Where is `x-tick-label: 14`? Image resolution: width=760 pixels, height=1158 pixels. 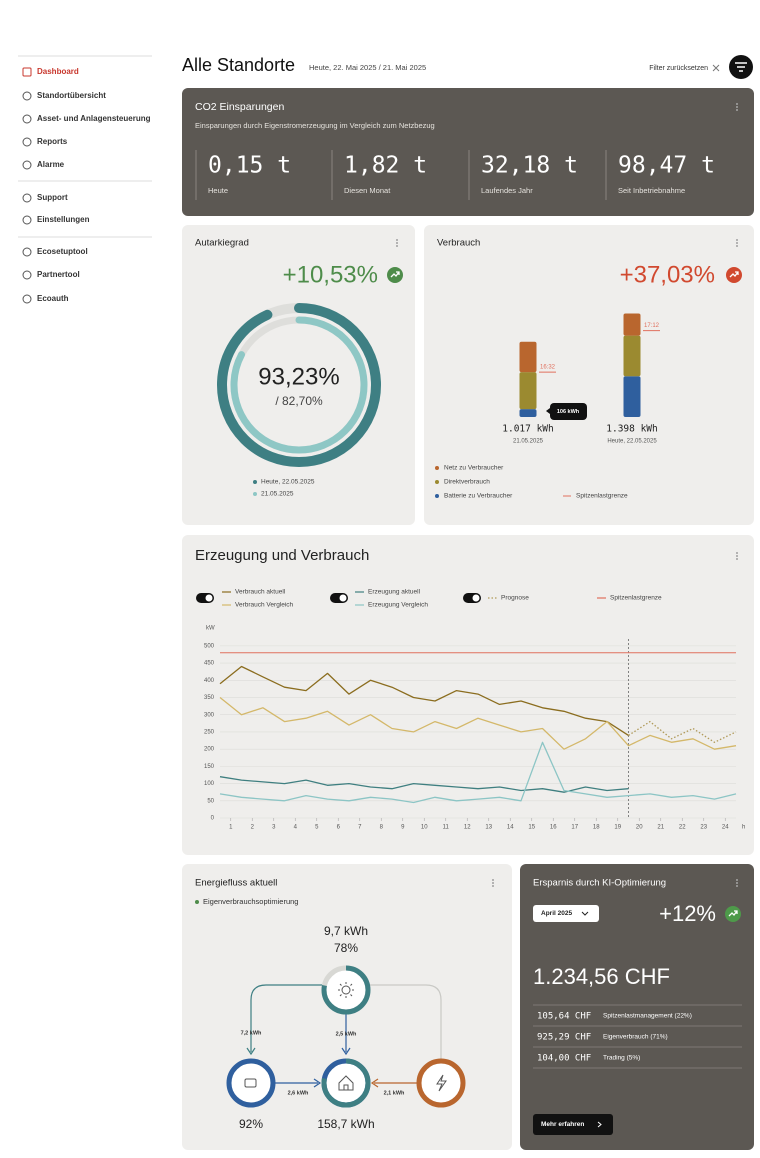 x-tick-label: 14 is located at coordinates (510, 828).